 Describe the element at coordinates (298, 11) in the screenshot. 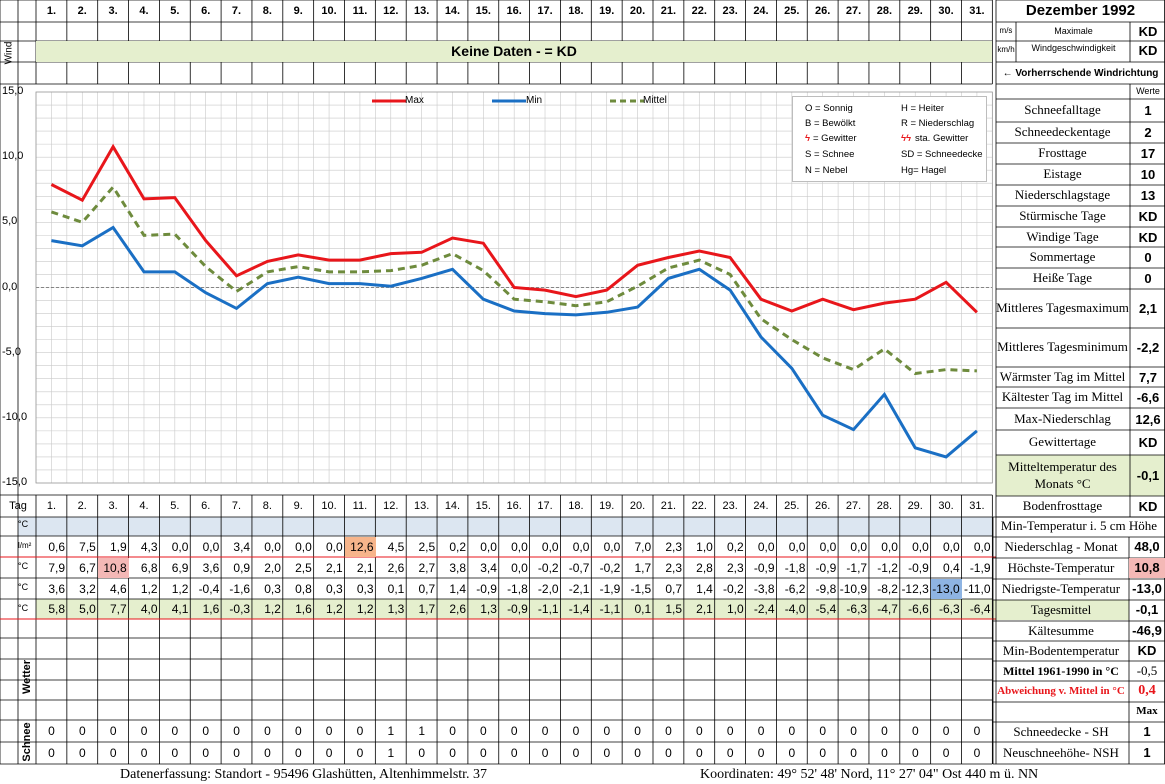

I see `top-header-day-9: 9.` at that location.